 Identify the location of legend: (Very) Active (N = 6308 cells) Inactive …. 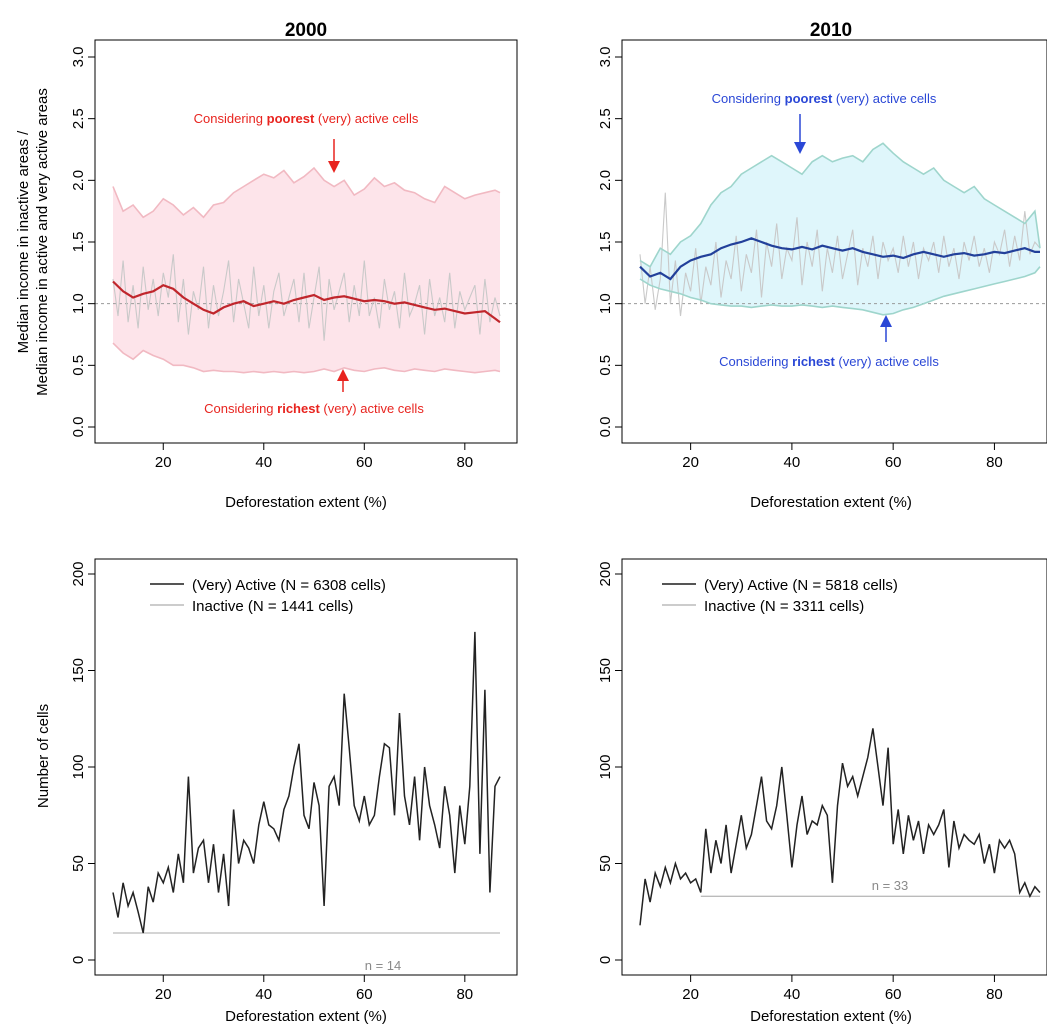
(268, 596).